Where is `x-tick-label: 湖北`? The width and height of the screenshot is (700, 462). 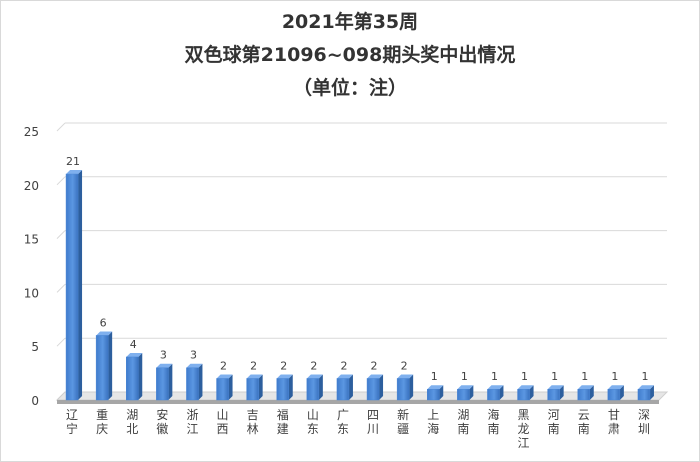
x-tick-label: 湖北 is located at coordinates (132, 421).